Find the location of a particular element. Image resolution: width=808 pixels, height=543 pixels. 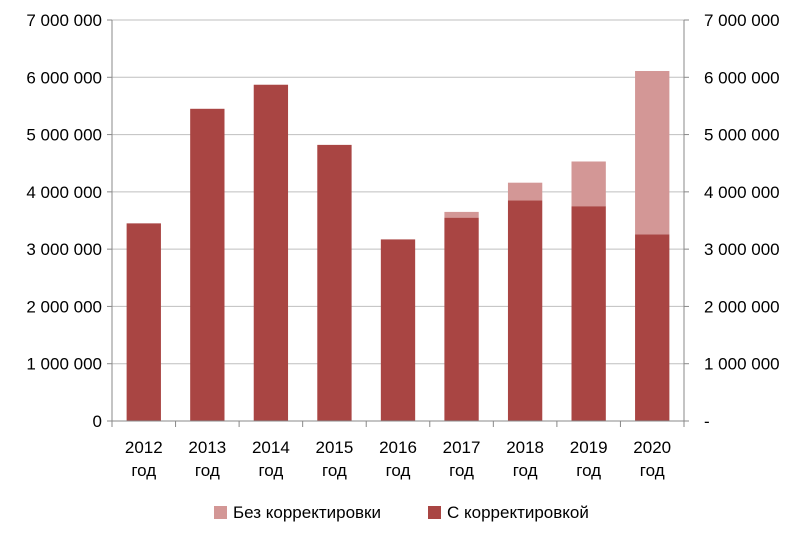

left-tick-label: 1 000 000 is located at coordinates (64, 364).